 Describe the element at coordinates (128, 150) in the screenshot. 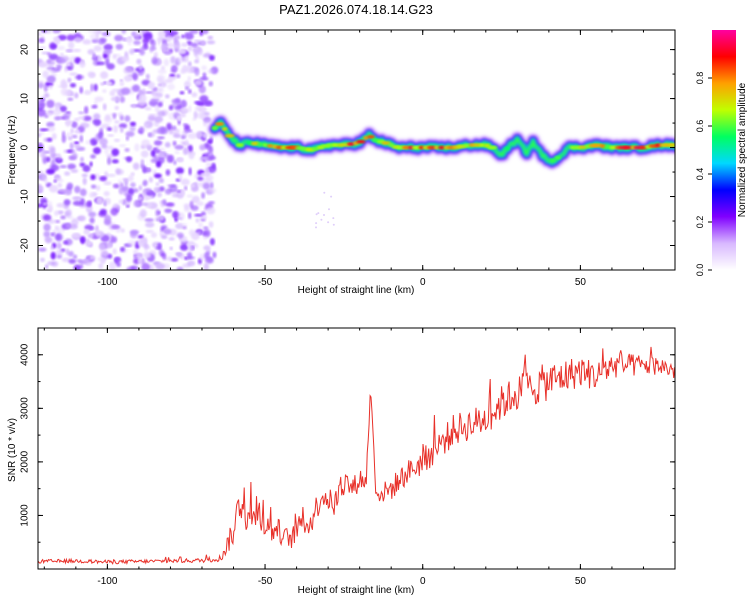

I see `noise-field` at that location.